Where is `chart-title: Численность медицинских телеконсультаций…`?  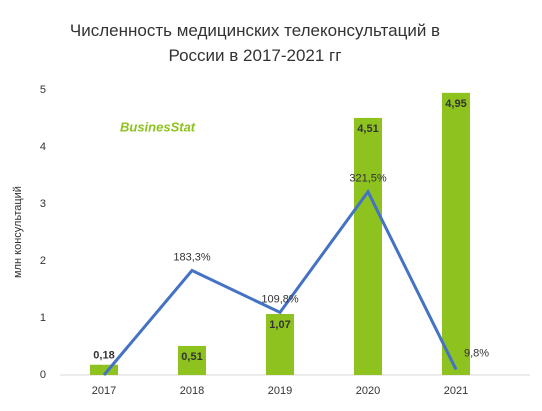 chart-title: Численность медицинских телеконсультаций… is located at coordinates (255, 43).